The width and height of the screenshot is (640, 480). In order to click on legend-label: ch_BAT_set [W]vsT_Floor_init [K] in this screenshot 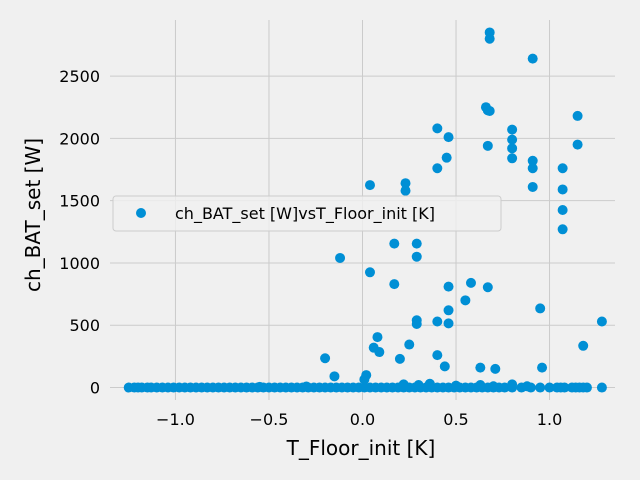, I will do `click(305, 214)`.